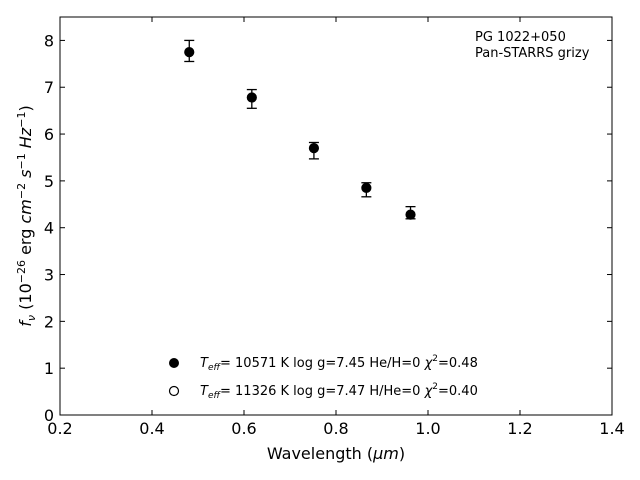  Describe the element at coordinates (59, 428) in the screenshot. I see `x-tick-label: 0.2` at that location.